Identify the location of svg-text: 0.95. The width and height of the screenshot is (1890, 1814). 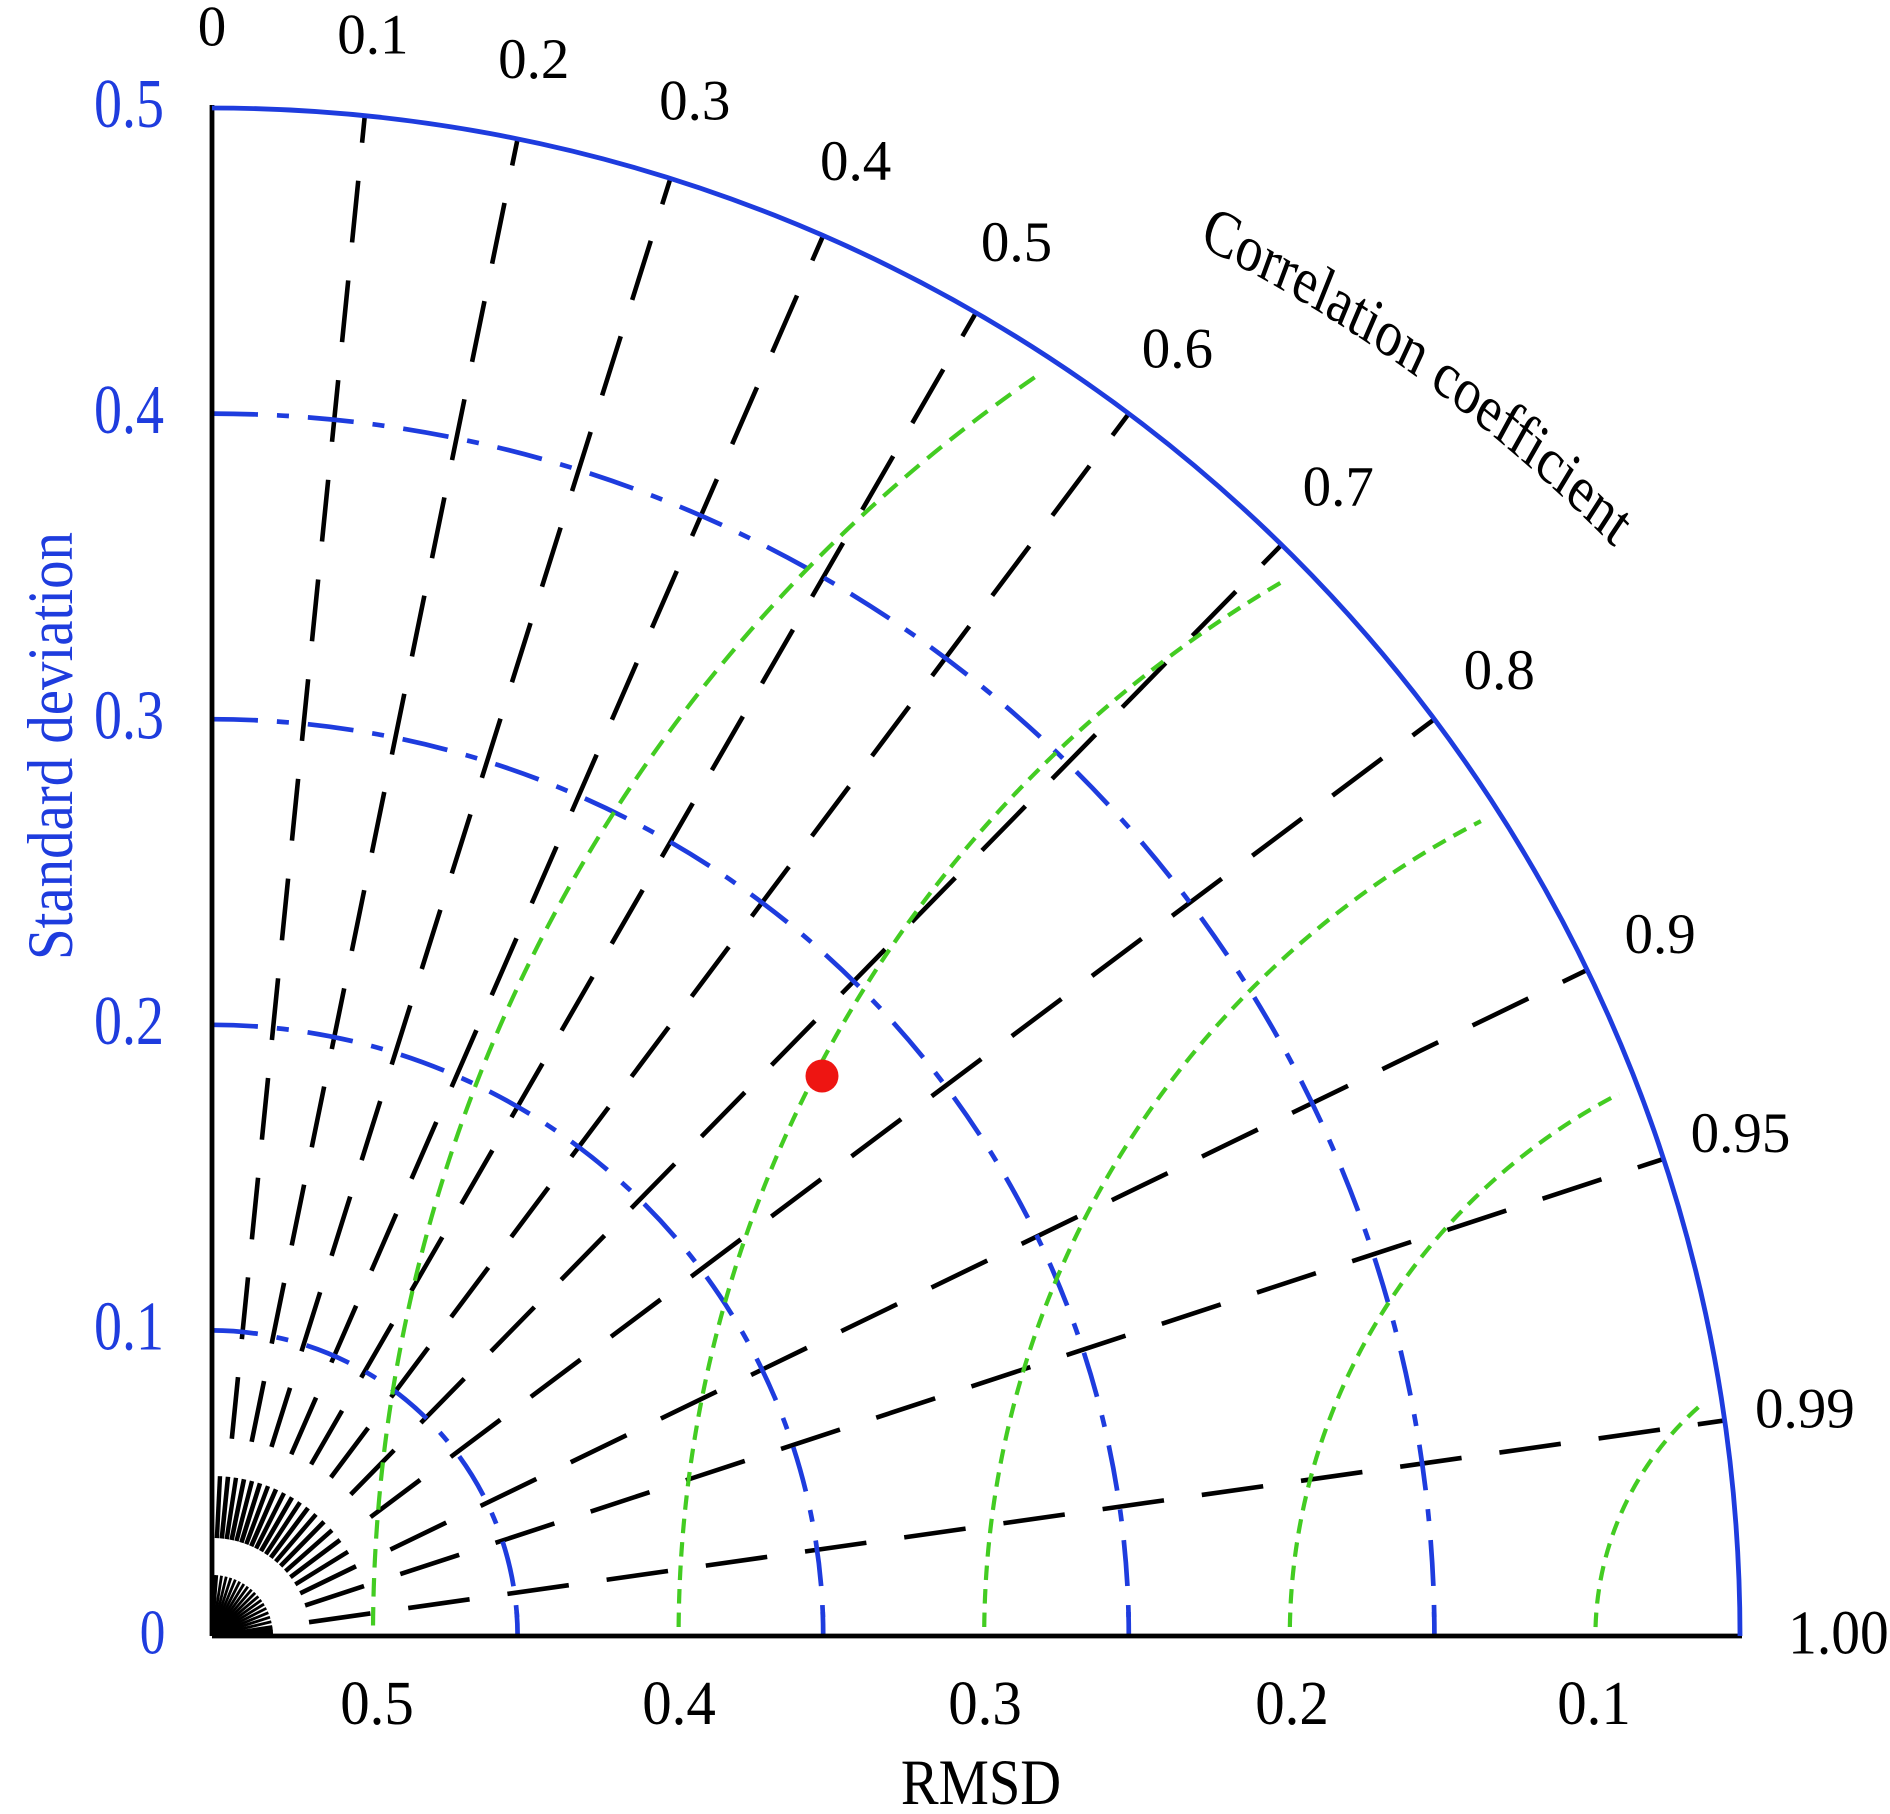
(1741, 1133).